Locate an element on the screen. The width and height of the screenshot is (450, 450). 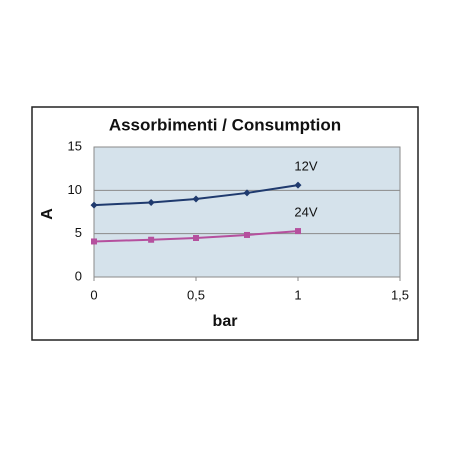
x-tick-label: 0 is located at coordinates (93, 294).